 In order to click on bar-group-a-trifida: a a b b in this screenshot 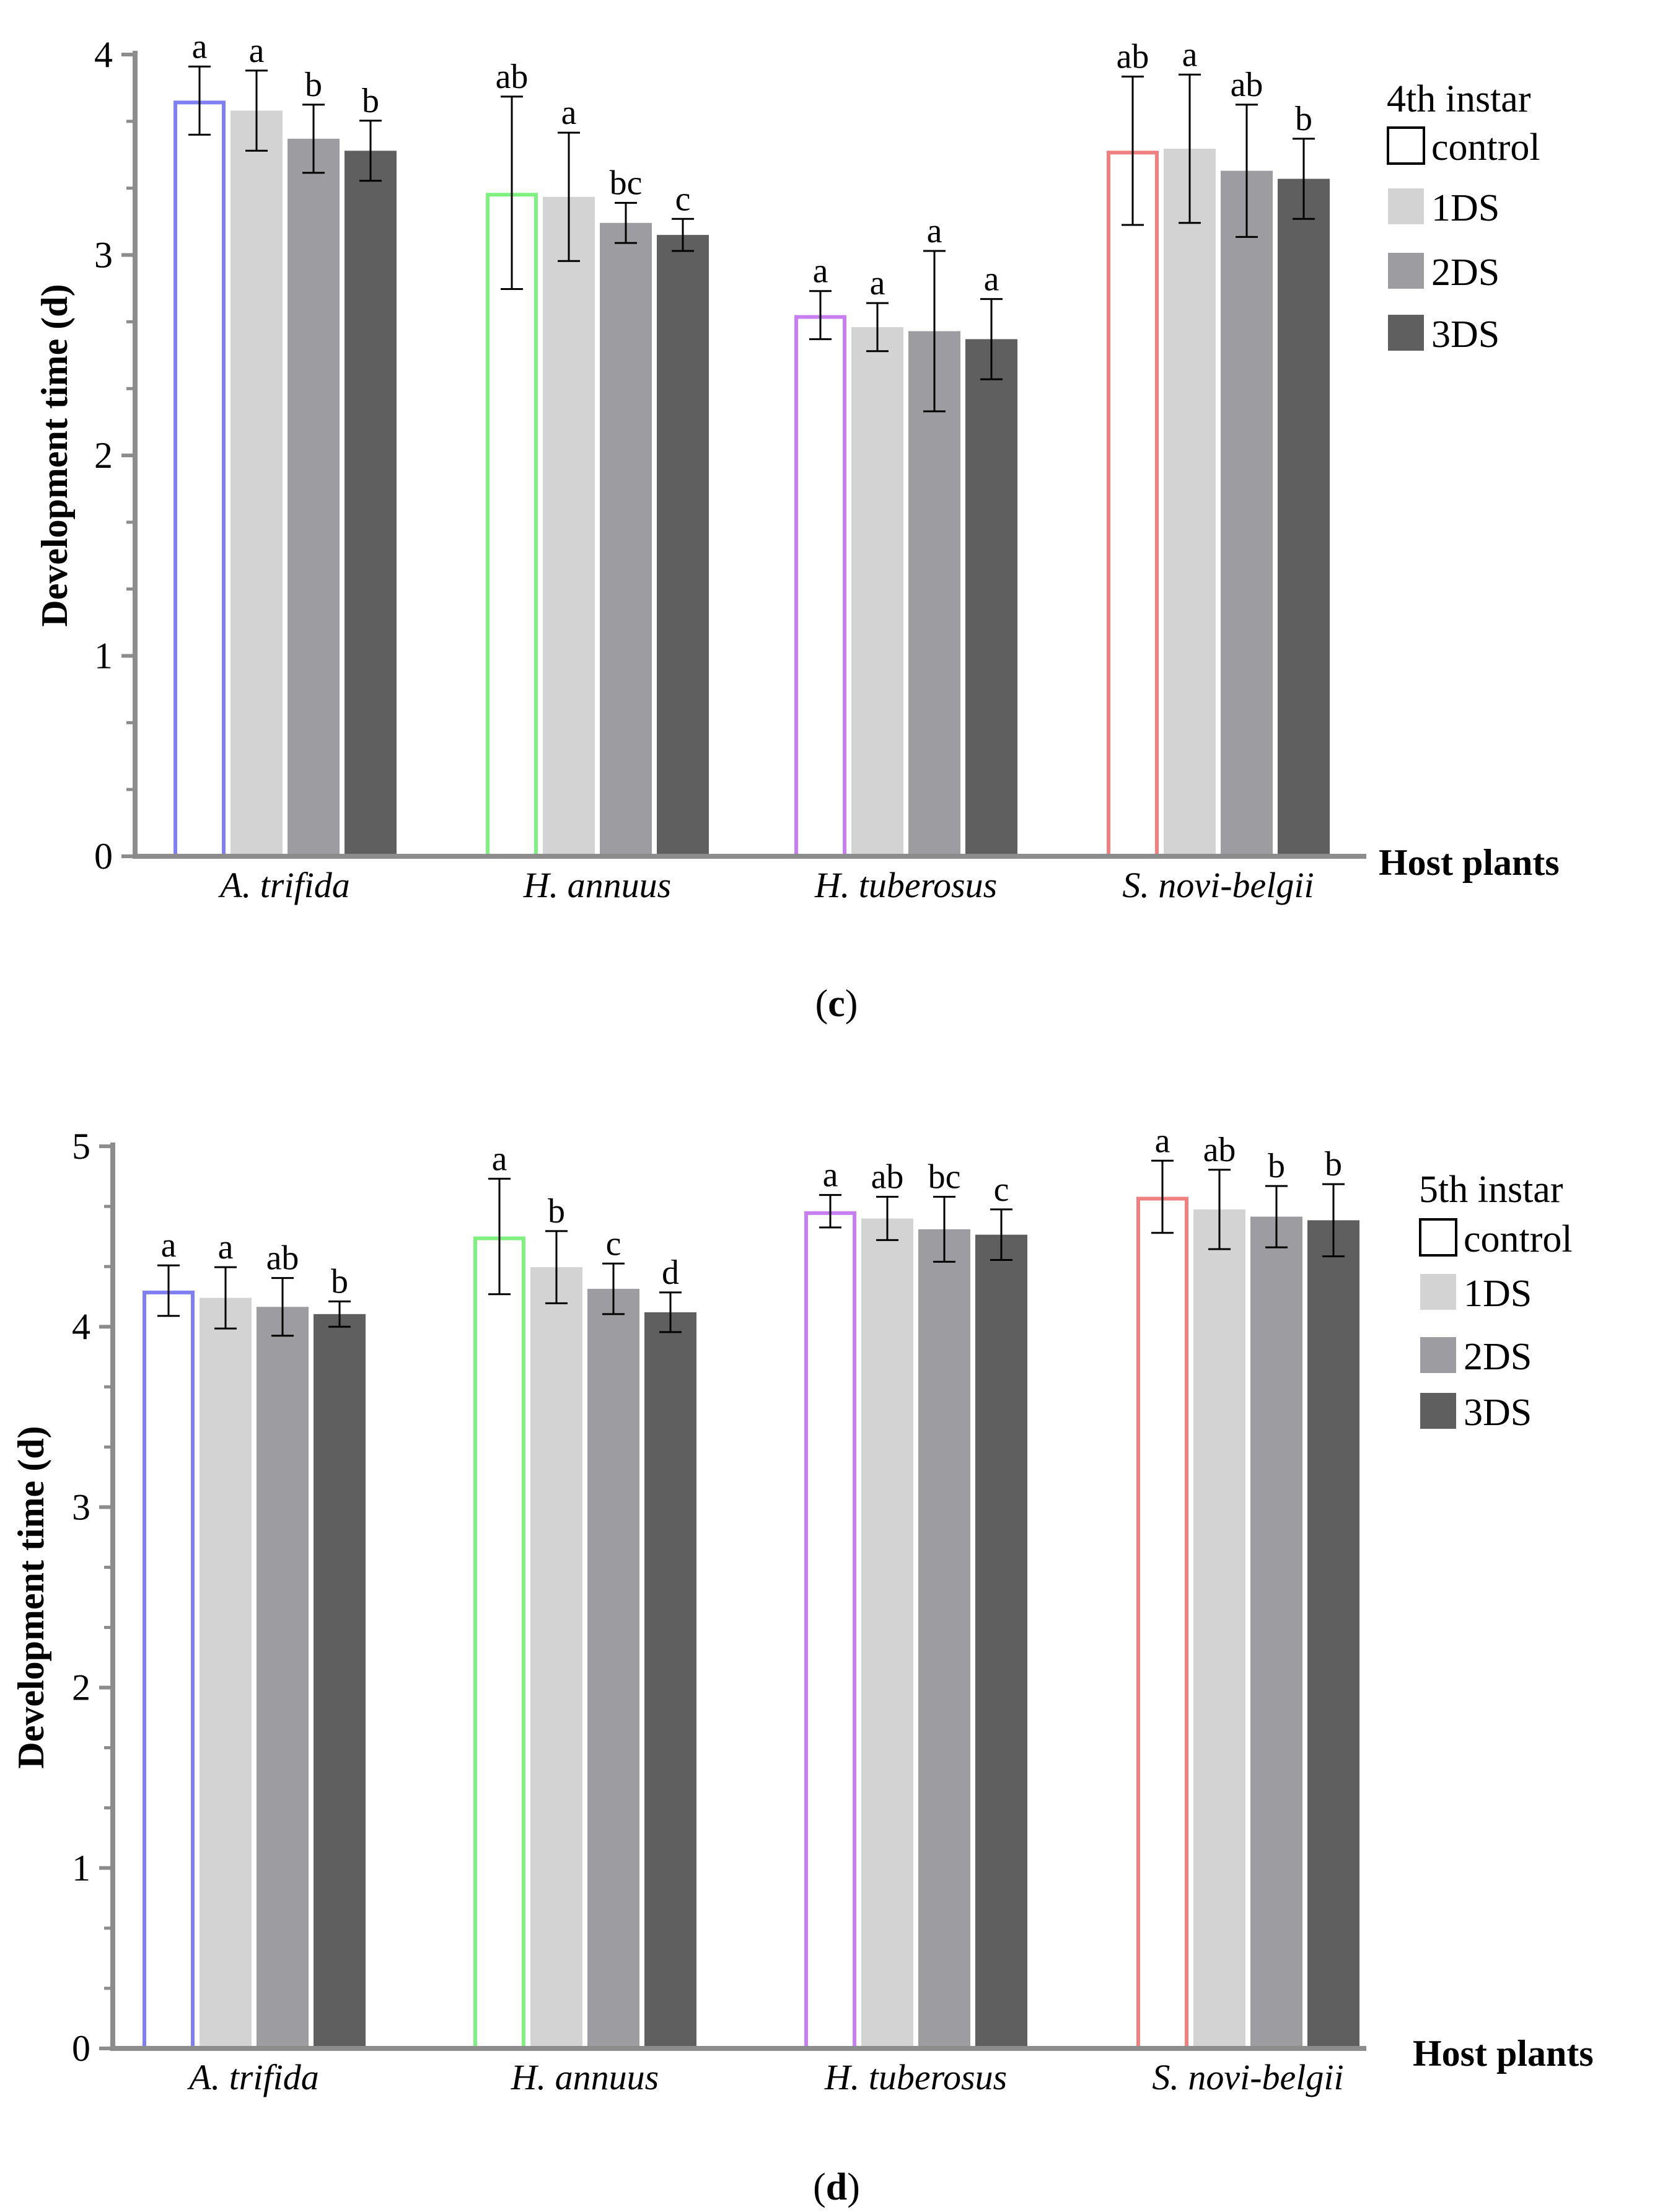, I will do `click(285, 442)`.